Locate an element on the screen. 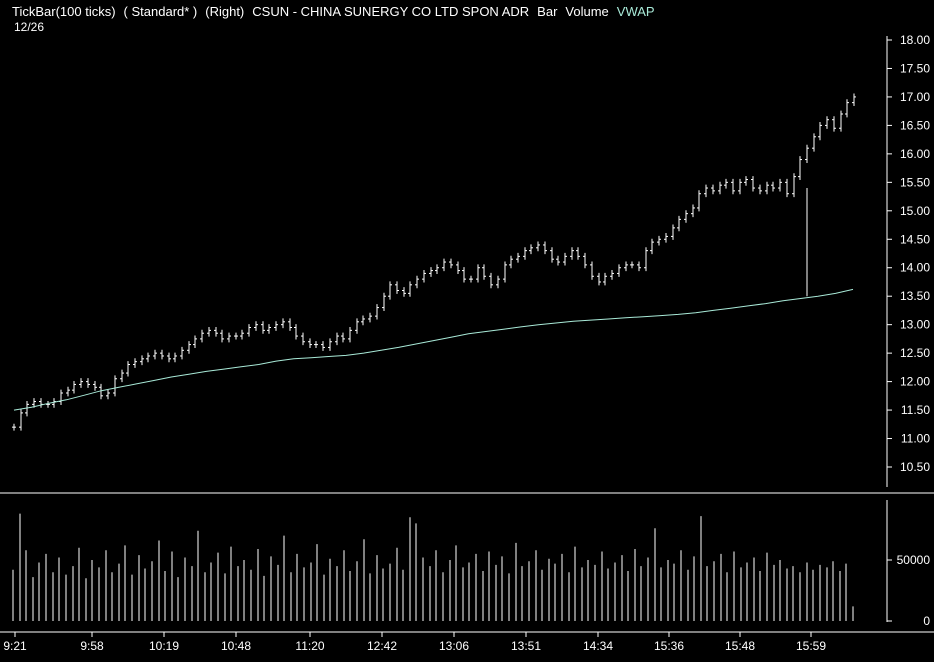 The height and width of the screenshot is (662, 934). volume-tick-label: 0 is located at coordinates (926, 621).